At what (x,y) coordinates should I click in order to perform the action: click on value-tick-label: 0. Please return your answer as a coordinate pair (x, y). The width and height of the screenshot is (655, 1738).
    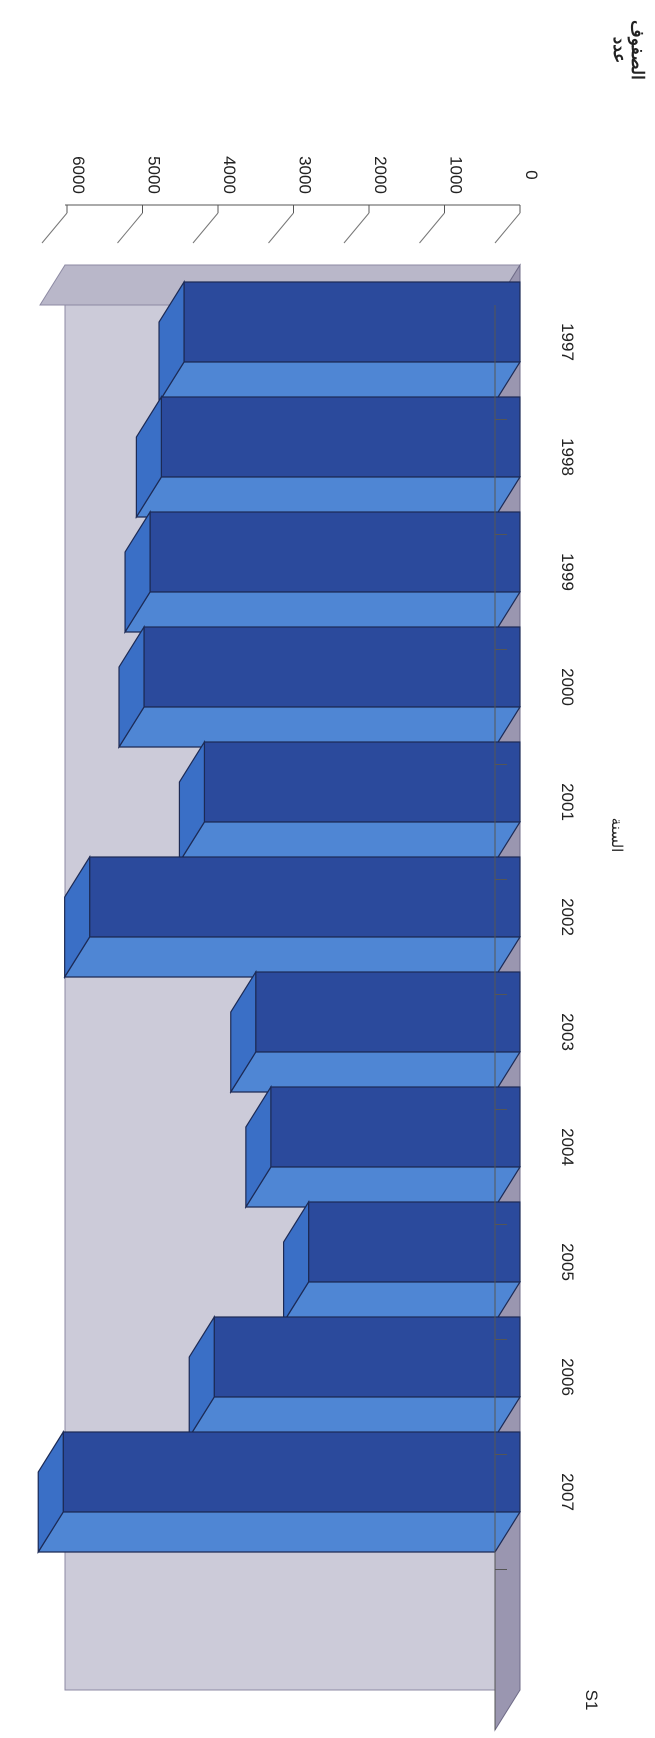
    Looking at the image, I should click on (531, 174).